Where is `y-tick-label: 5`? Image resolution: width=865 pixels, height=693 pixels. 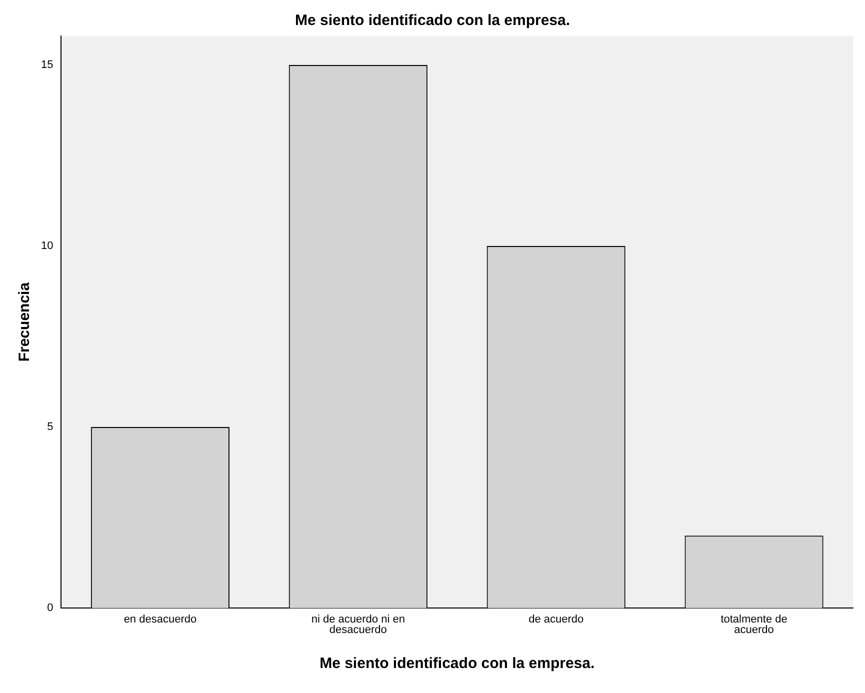 y-tick-label: 5 is located at coordinates (50, 427).